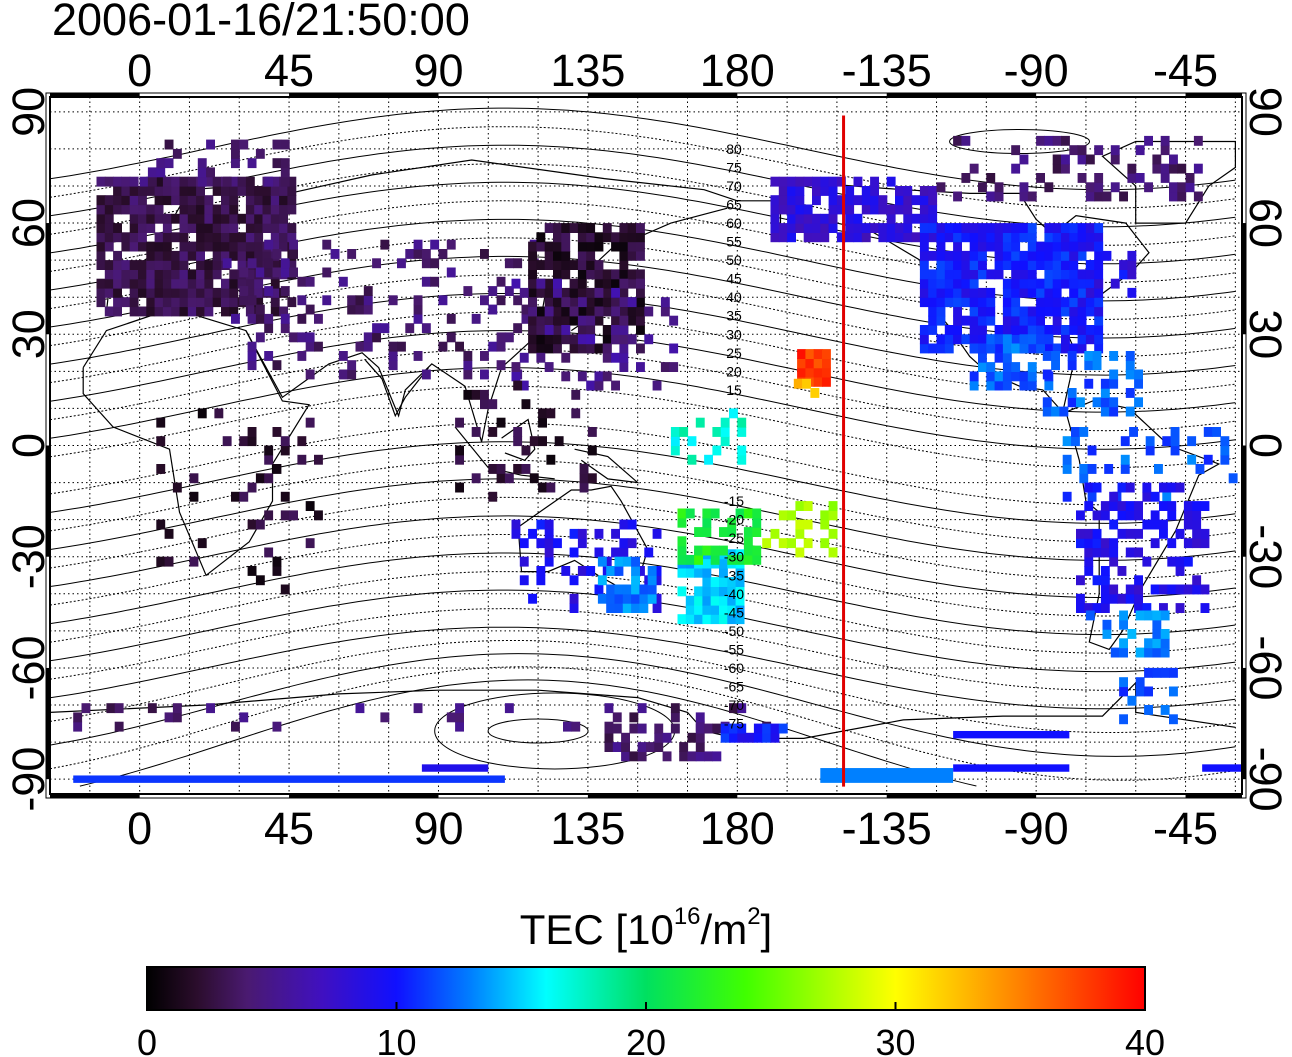 The height and width of the screenshot is (1057, 1292). I want to click on x-tick-label-bottom: 90, so click(438, 828).